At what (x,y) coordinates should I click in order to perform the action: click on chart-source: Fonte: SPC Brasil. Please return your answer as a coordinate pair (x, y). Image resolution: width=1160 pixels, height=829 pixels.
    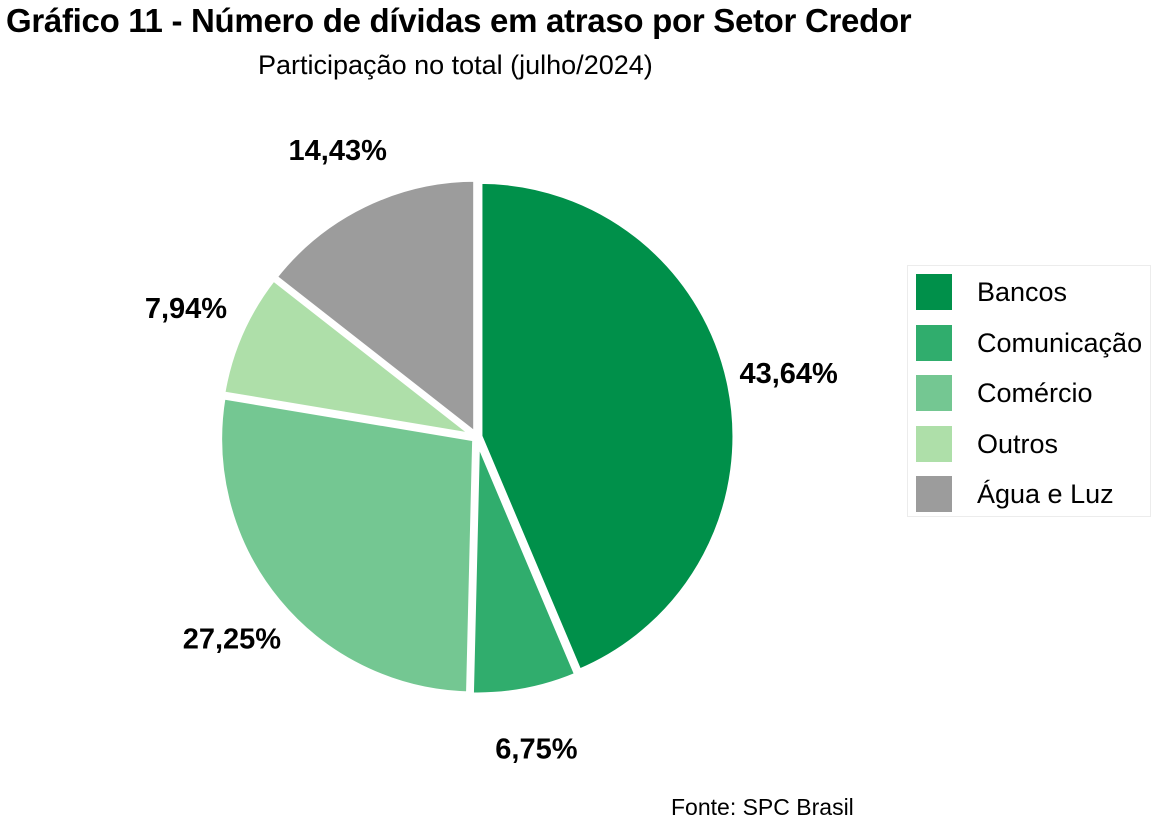
    Looking at the image, I should click on (762, 807).